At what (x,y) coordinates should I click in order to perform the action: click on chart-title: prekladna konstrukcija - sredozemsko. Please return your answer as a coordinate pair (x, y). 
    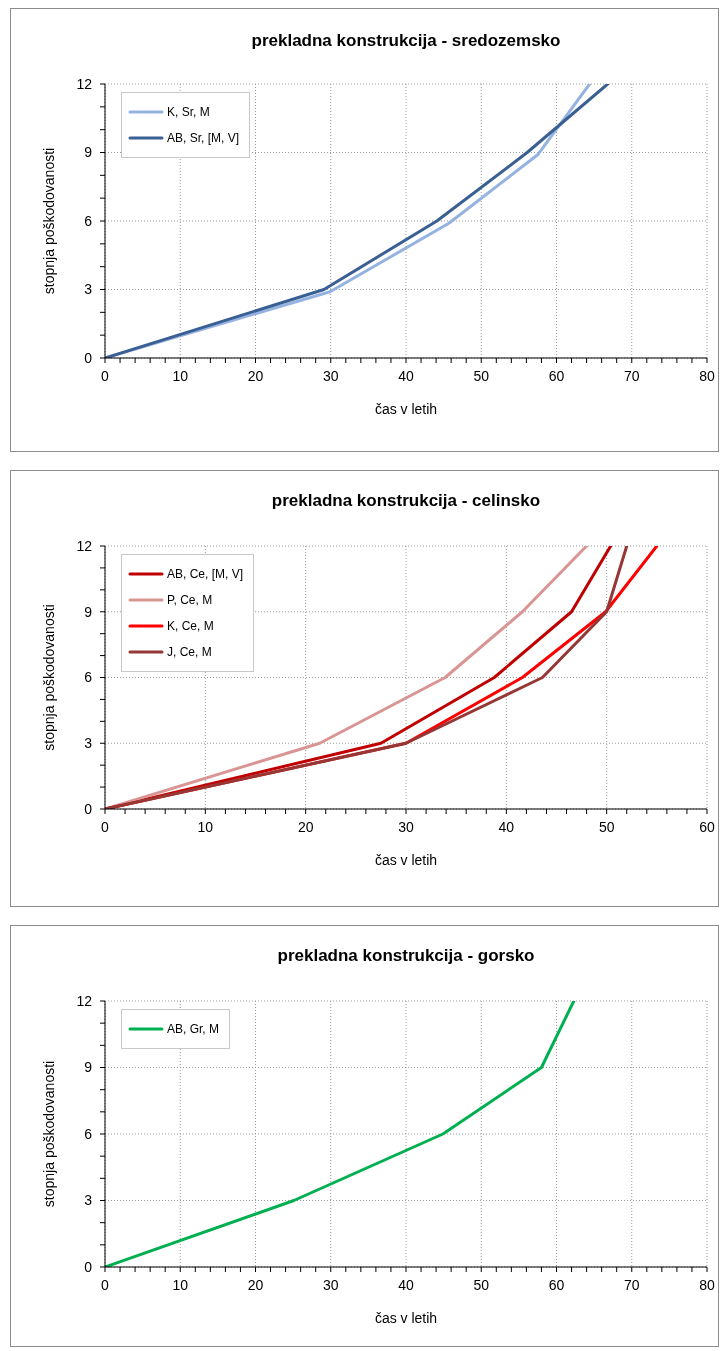
    Looking at the image, I should click on (406, 41).